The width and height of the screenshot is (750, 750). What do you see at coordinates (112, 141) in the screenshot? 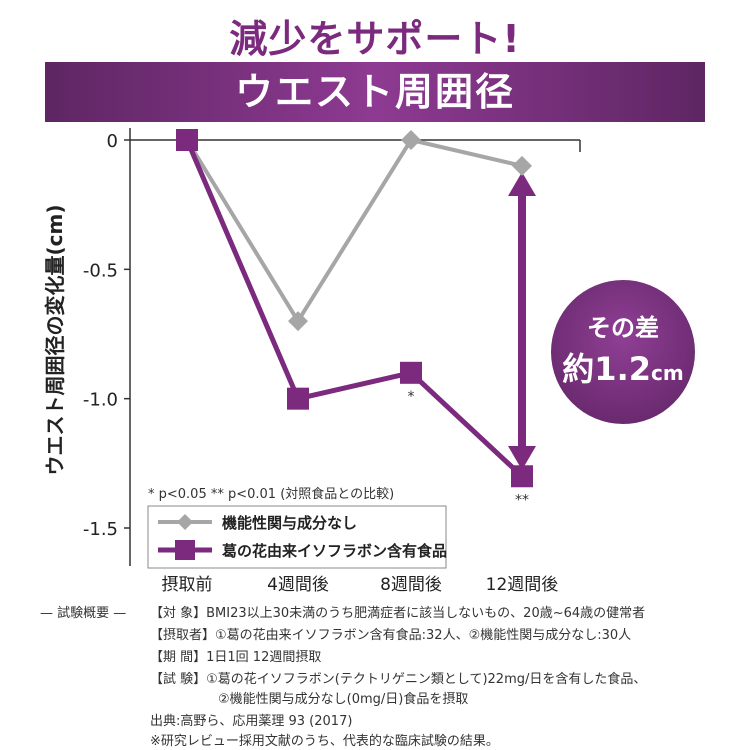
I see `y-tick-label: 0` at bounding box center [112, 141].